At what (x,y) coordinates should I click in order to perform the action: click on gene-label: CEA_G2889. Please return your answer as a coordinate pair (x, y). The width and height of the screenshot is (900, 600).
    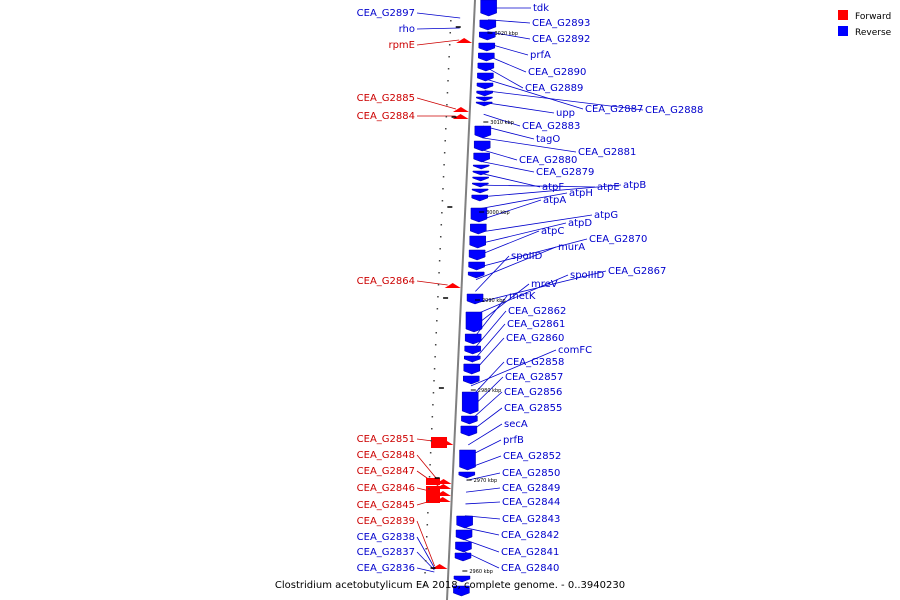
    Looking at the image, I should click on (554, 88).